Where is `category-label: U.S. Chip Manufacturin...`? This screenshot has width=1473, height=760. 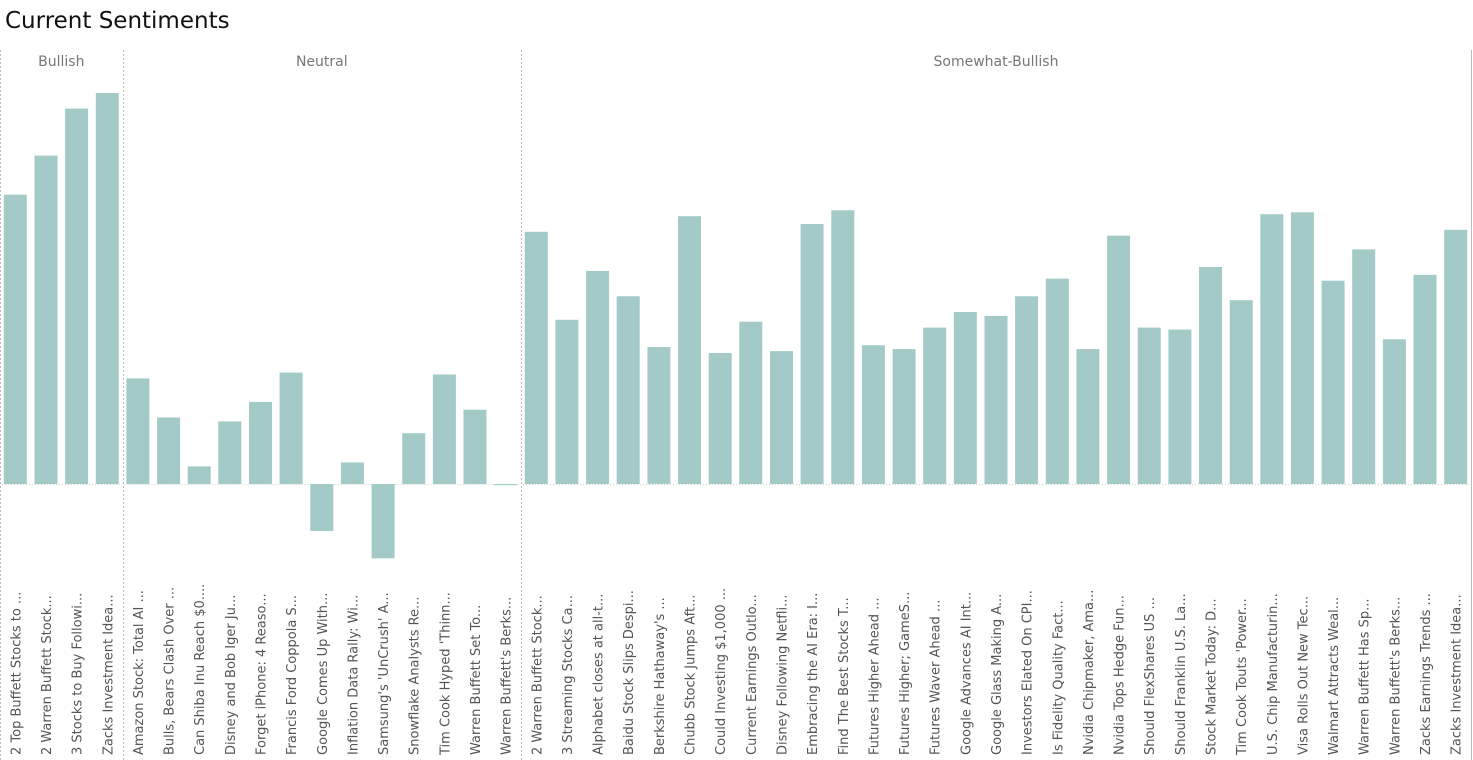
category-label: U.S. Chip Manufacturin... is located at coordinates (1273, 674).